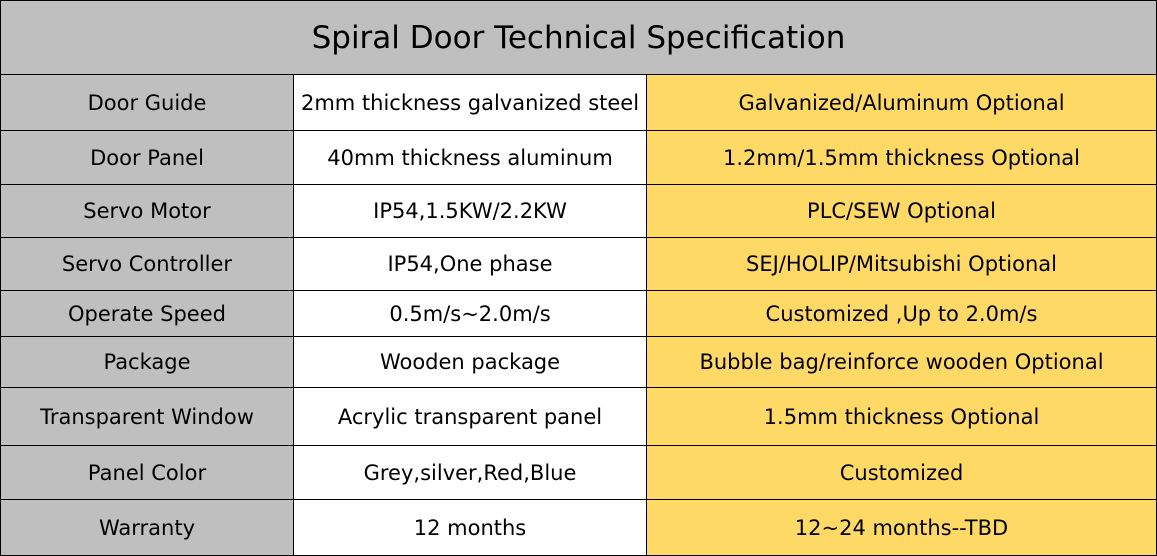 This screenshot has width=1157, height=556. What do you see at coordinates (147, 417) in the screenshot?
I see `row-label: Transparent Window` at bounding box center [147, 417].